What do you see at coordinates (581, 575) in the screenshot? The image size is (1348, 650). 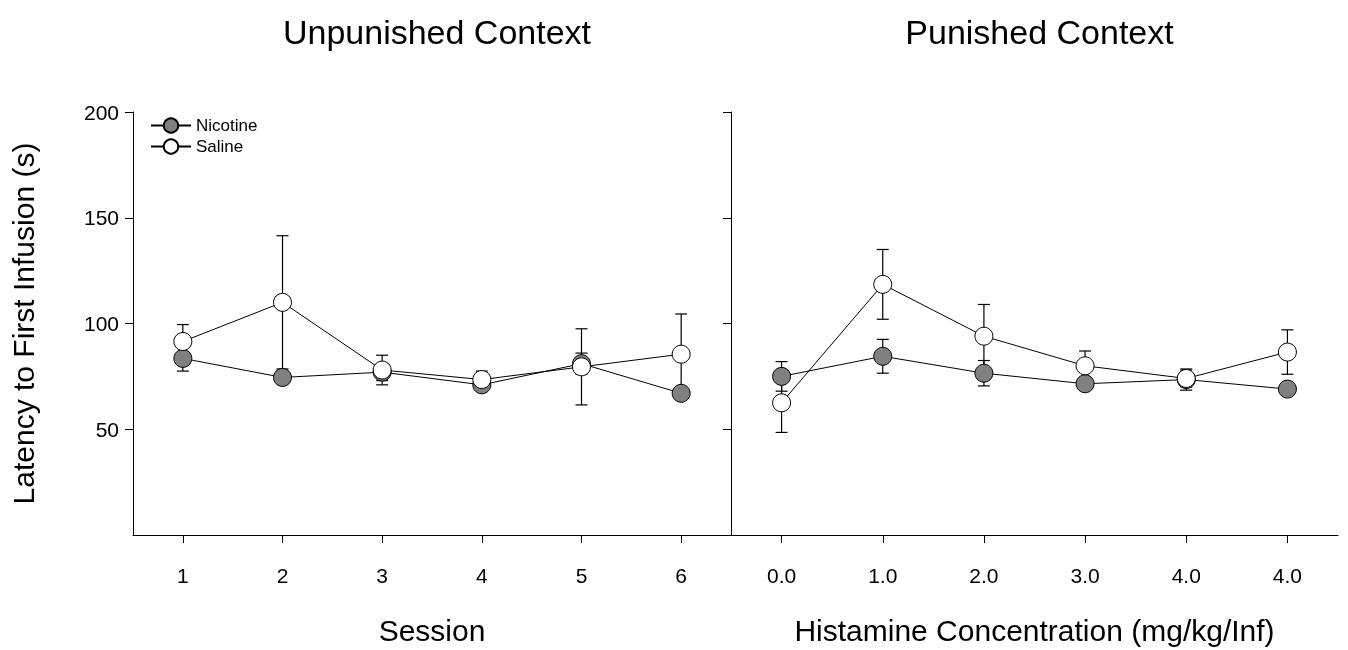 I see `x-tick-label: 5` at bounding box center [581, 575].